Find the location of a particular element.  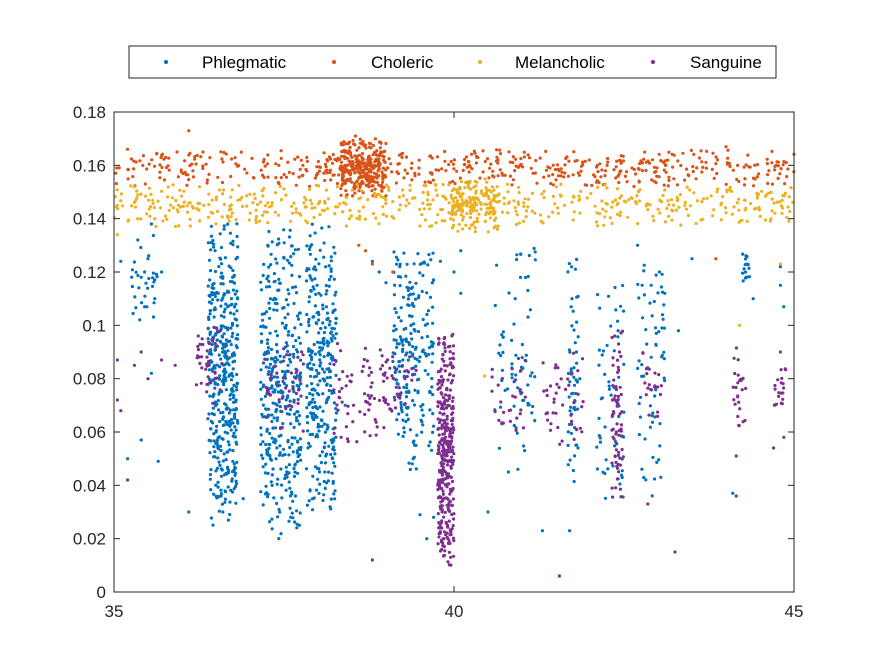

legend-entry-melancholic: Melancholic is located at coordinates (541, 62).